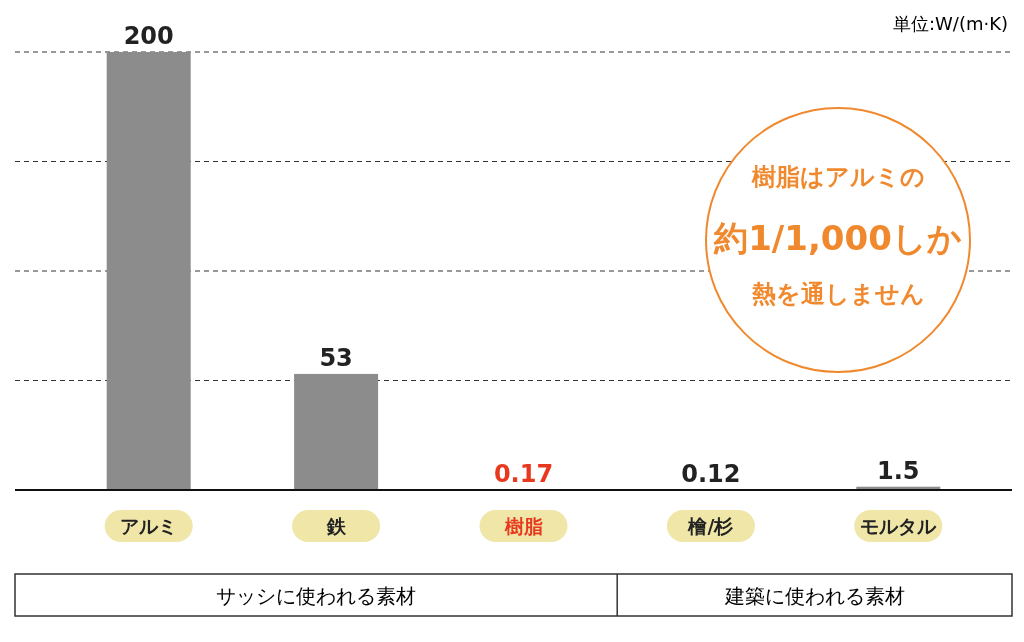  I want to click on annotation: 約1/1,000しか, so click(837, 238).